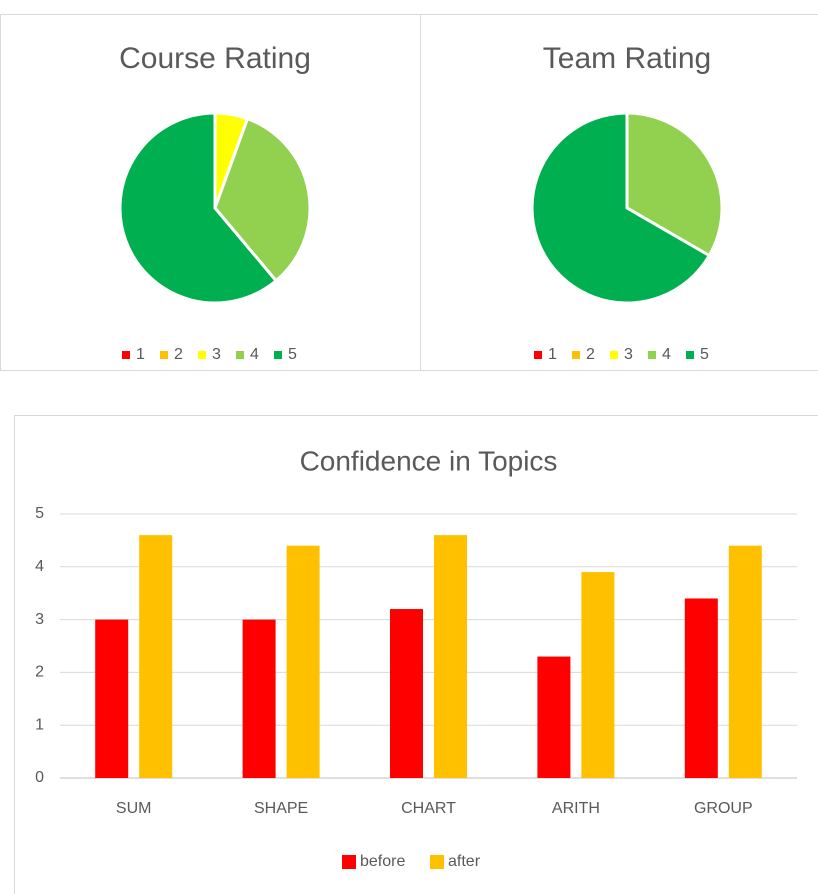  I want to click on y-tick-label: 4, so click(39, 566).